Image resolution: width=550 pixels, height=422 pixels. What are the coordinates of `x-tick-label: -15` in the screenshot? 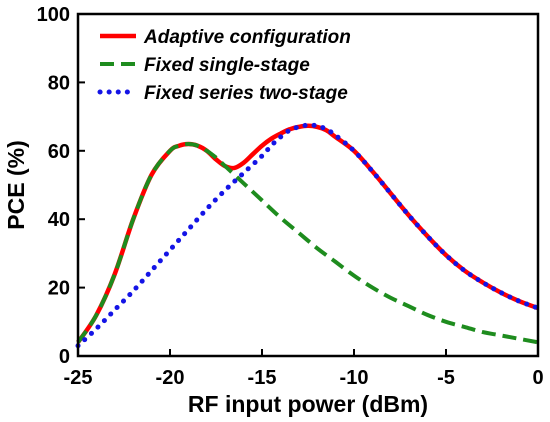 It's located at (262, 378).